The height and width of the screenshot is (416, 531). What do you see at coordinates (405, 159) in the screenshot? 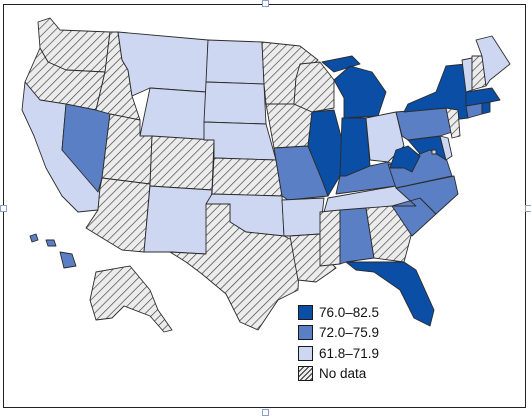
I see `state-wv` at bounding box center [405, 159].